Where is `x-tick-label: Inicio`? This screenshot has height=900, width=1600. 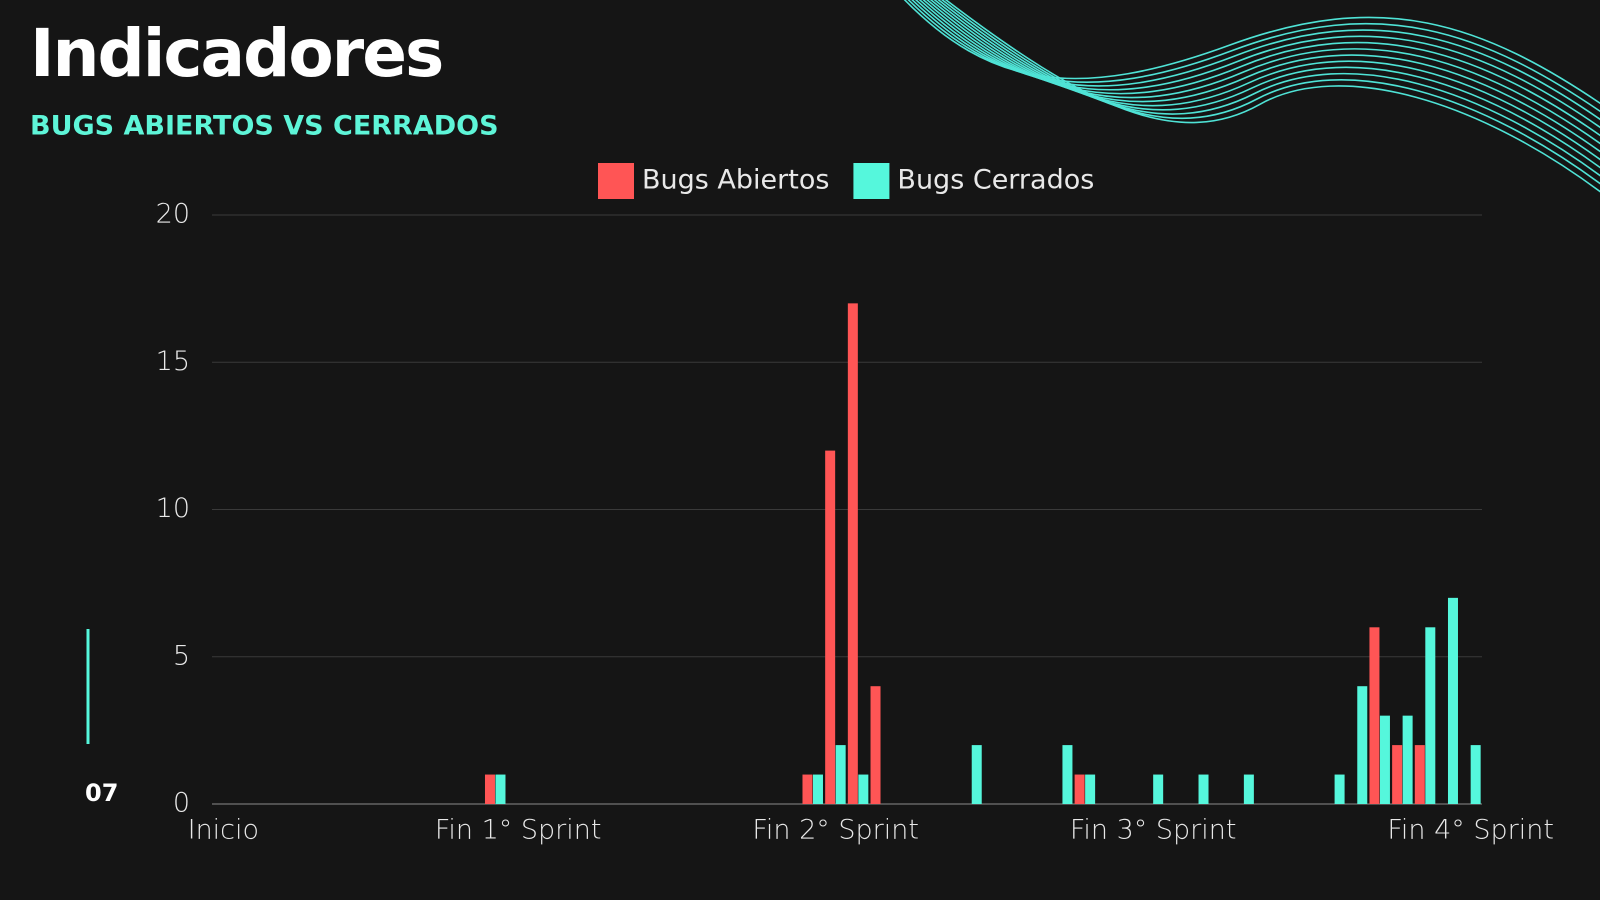
x-tick-label: Inicio is located at coordinates (223, 830).